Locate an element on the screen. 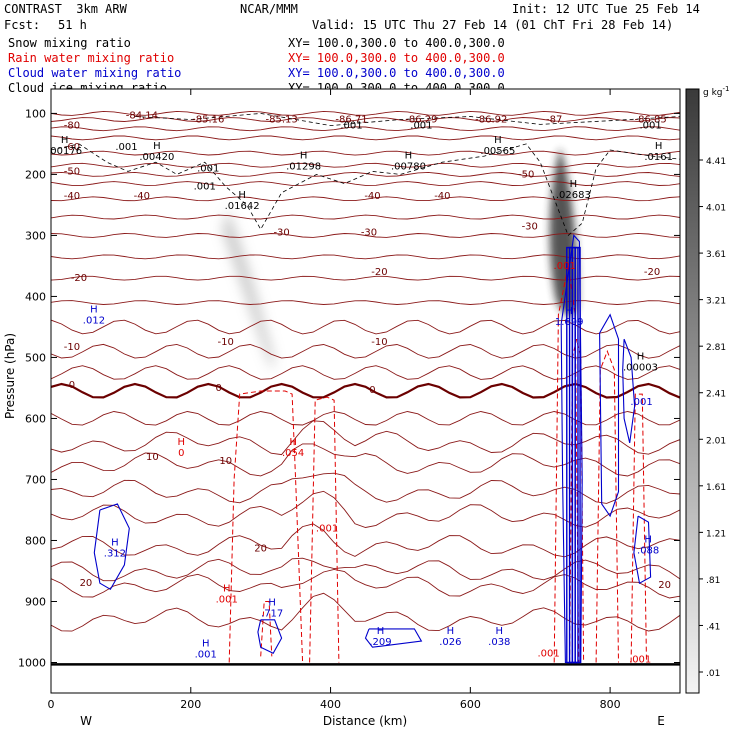  init-time: Init: 12 UTC Tue 25 Feb 14 is located at coordinates (606, 9).